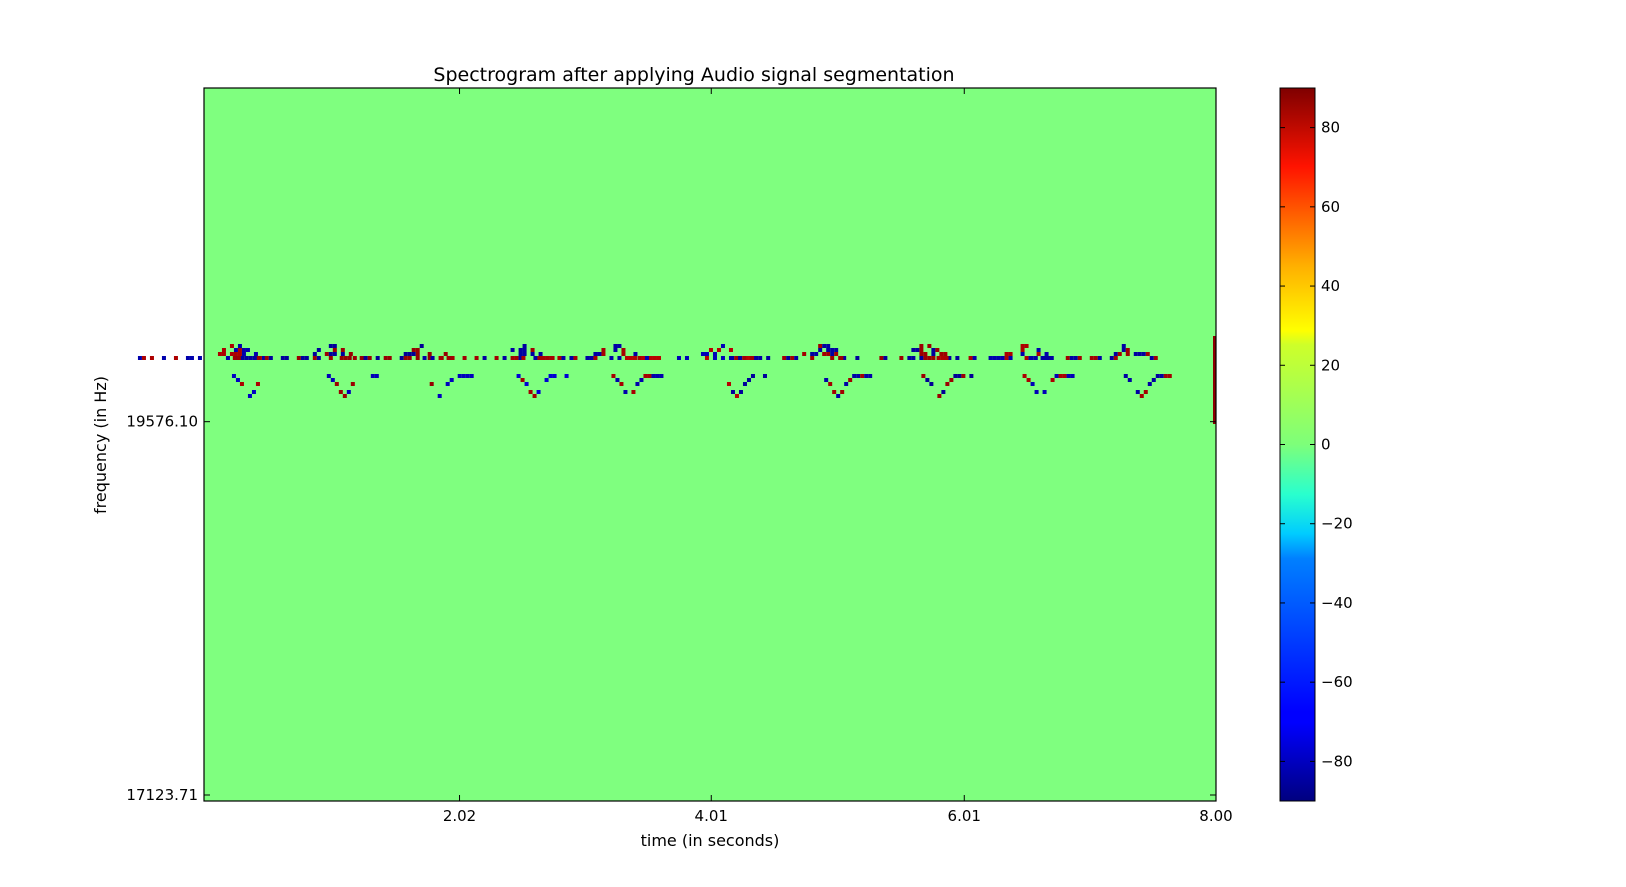  I want to click on y-axis-label: frequency (in Hz), so click(100, 445).